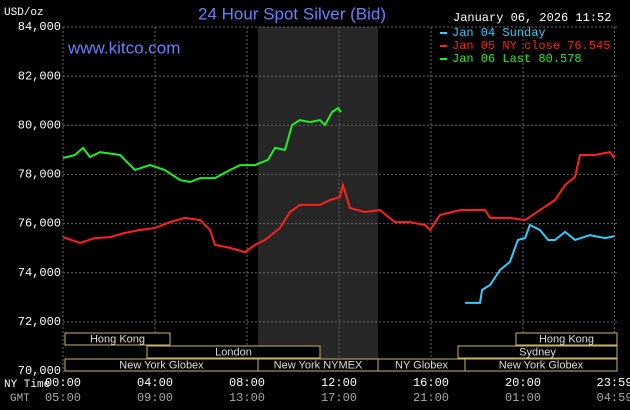 This screenshot has width=630, height=410. Describe the element at coordinates (39, 224) in the screenshot. I see `y-tick-label: 76,000` at that location.